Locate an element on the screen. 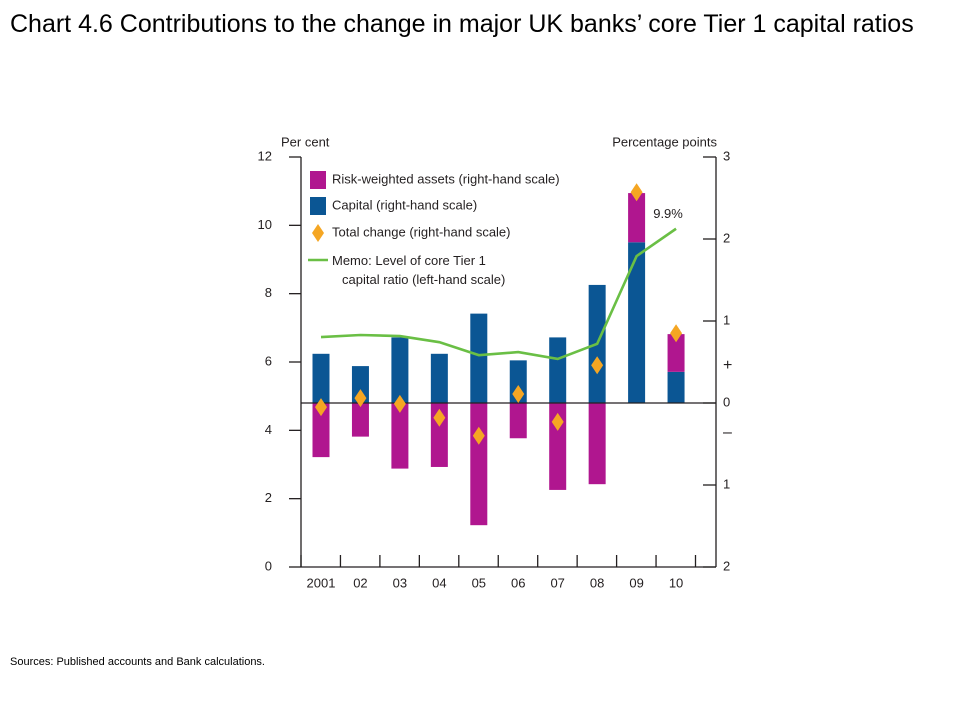 The width and height of the screenshot is (960, 720). y-tick-label: 6 is located at coordinates (268, 360).